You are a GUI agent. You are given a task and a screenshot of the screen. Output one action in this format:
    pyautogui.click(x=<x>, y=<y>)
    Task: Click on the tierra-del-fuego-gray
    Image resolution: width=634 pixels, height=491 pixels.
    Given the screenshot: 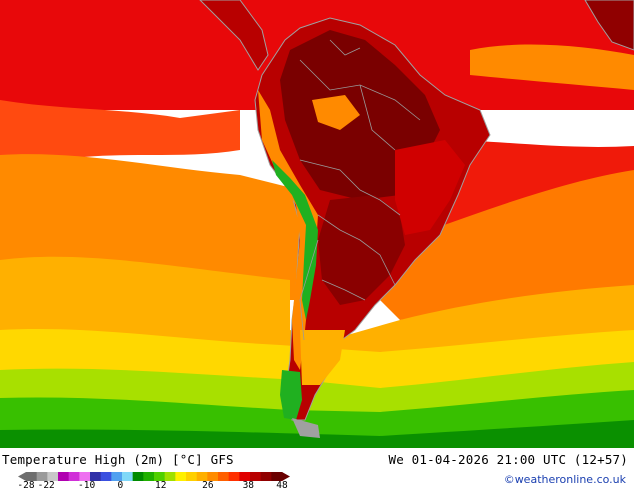 What is the action you would take?
    pyautogui.click(x=306, y=428)
    